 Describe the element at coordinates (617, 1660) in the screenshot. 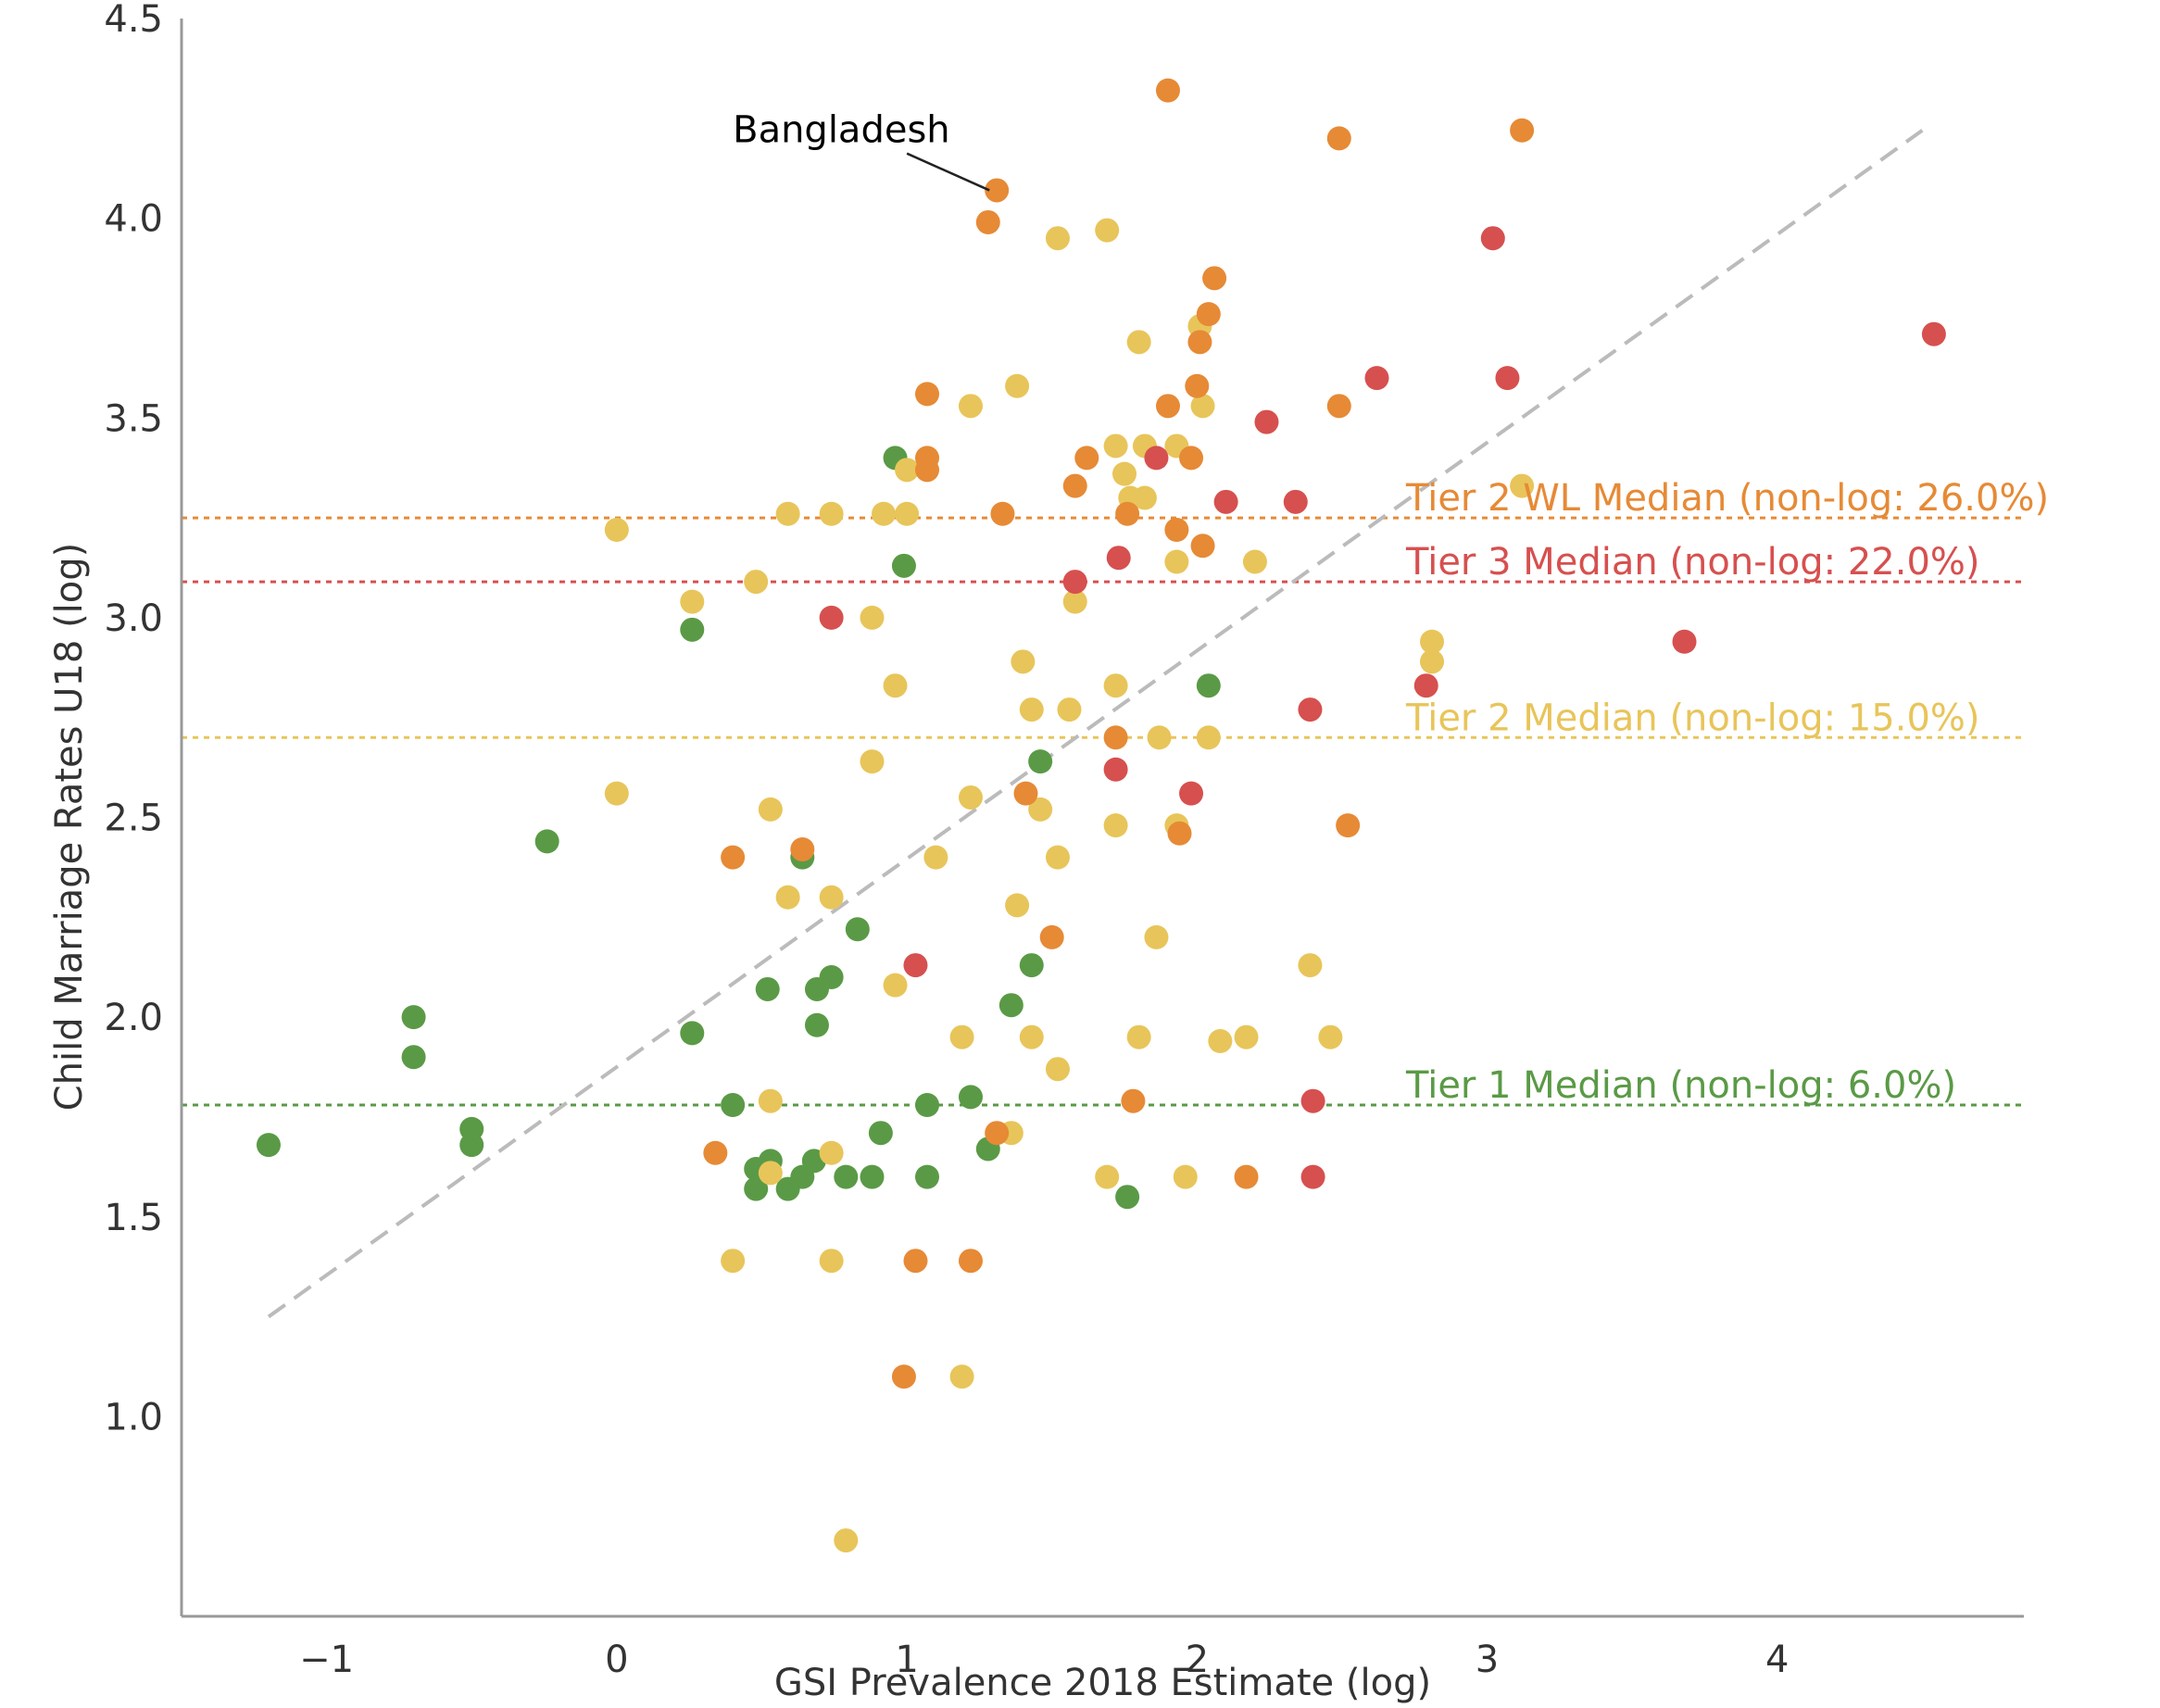

I see `x-tick-label: 0` at that location.